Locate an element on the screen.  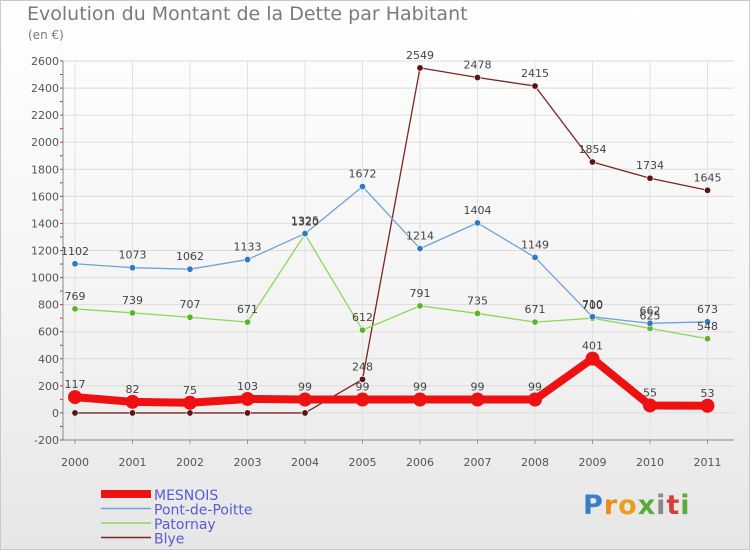
proxiti-logo: Proxiti is located at coordinates (637, 505).